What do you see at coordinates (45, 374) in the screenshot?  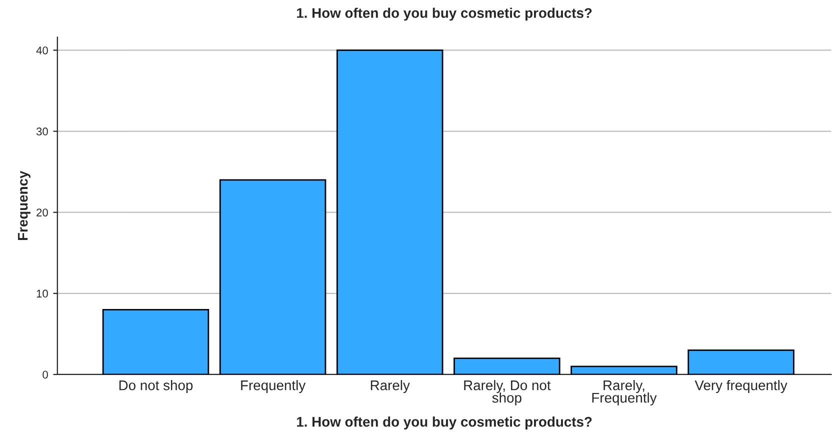 I see `y-tick-label: 0` at bounding box center [45, 374].